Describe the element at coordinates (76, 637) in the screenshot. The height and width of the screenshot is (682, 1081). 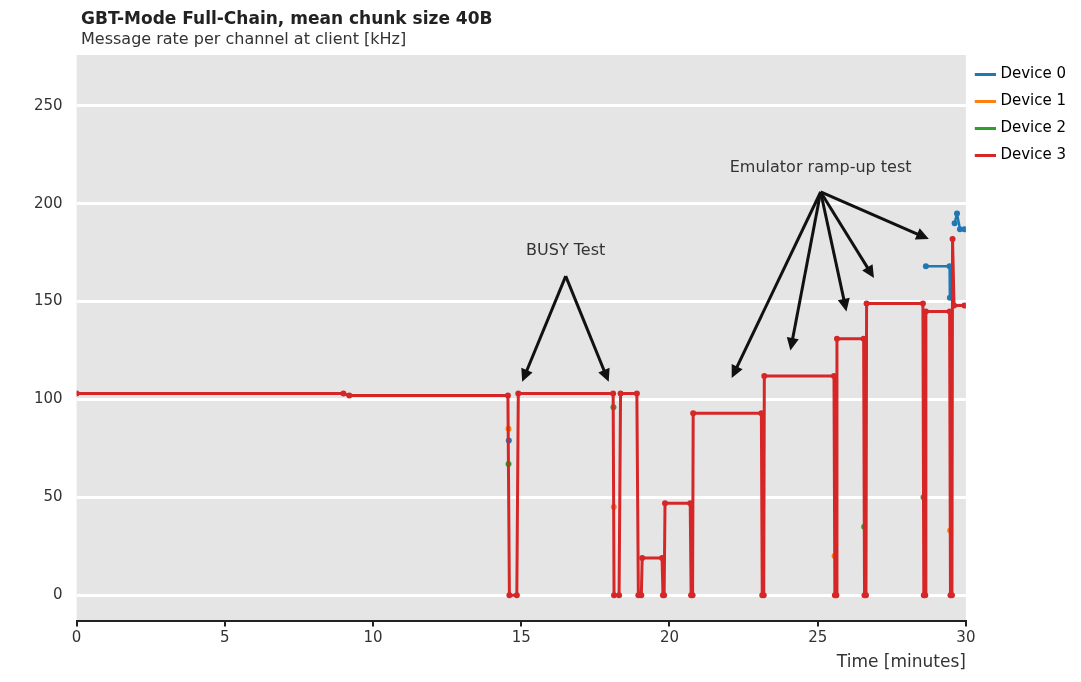
I see `x-tick-label: 0` at that location.